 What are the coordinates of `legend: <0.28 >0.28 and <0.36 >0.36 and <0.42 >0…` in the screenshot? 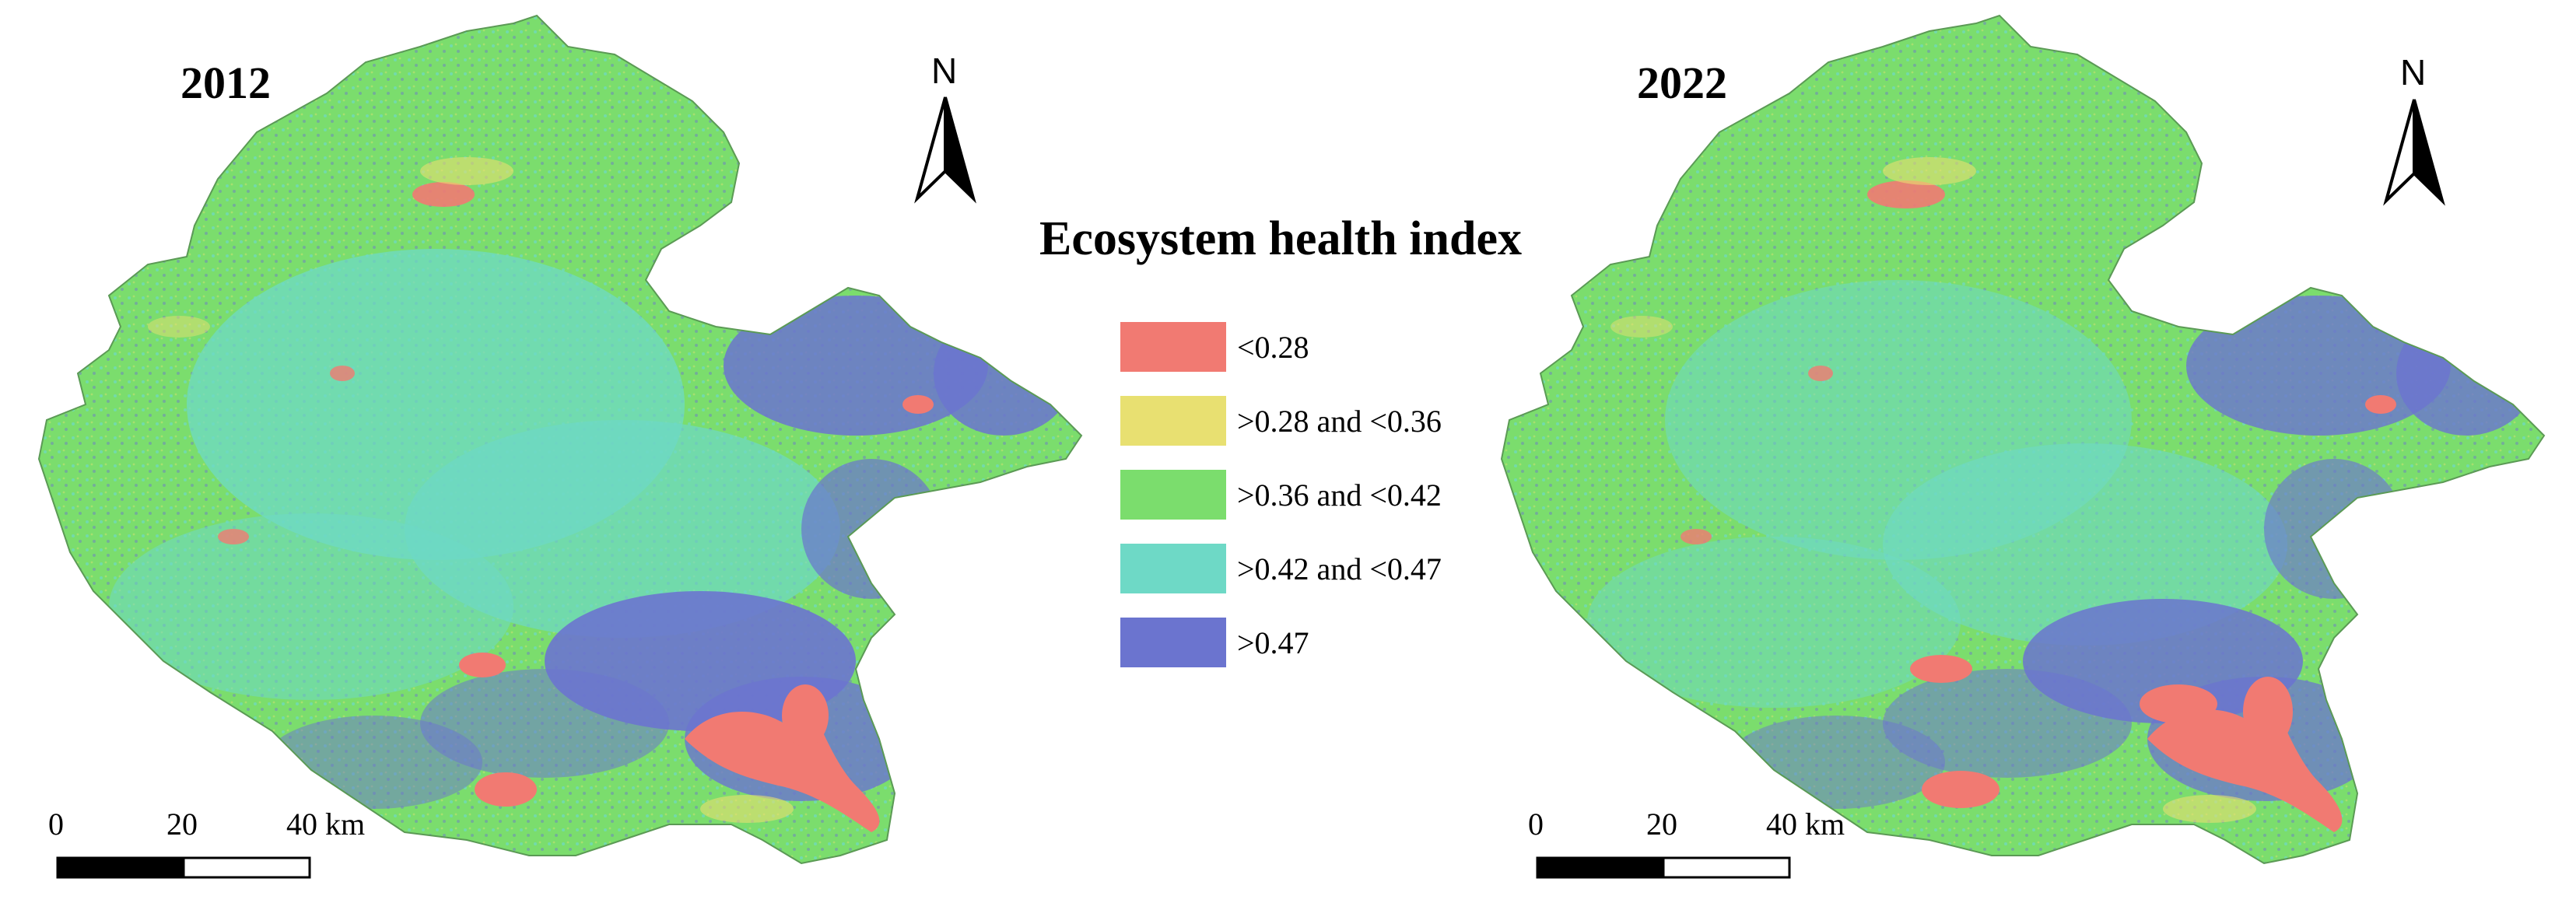 It's located at (1338, 507).